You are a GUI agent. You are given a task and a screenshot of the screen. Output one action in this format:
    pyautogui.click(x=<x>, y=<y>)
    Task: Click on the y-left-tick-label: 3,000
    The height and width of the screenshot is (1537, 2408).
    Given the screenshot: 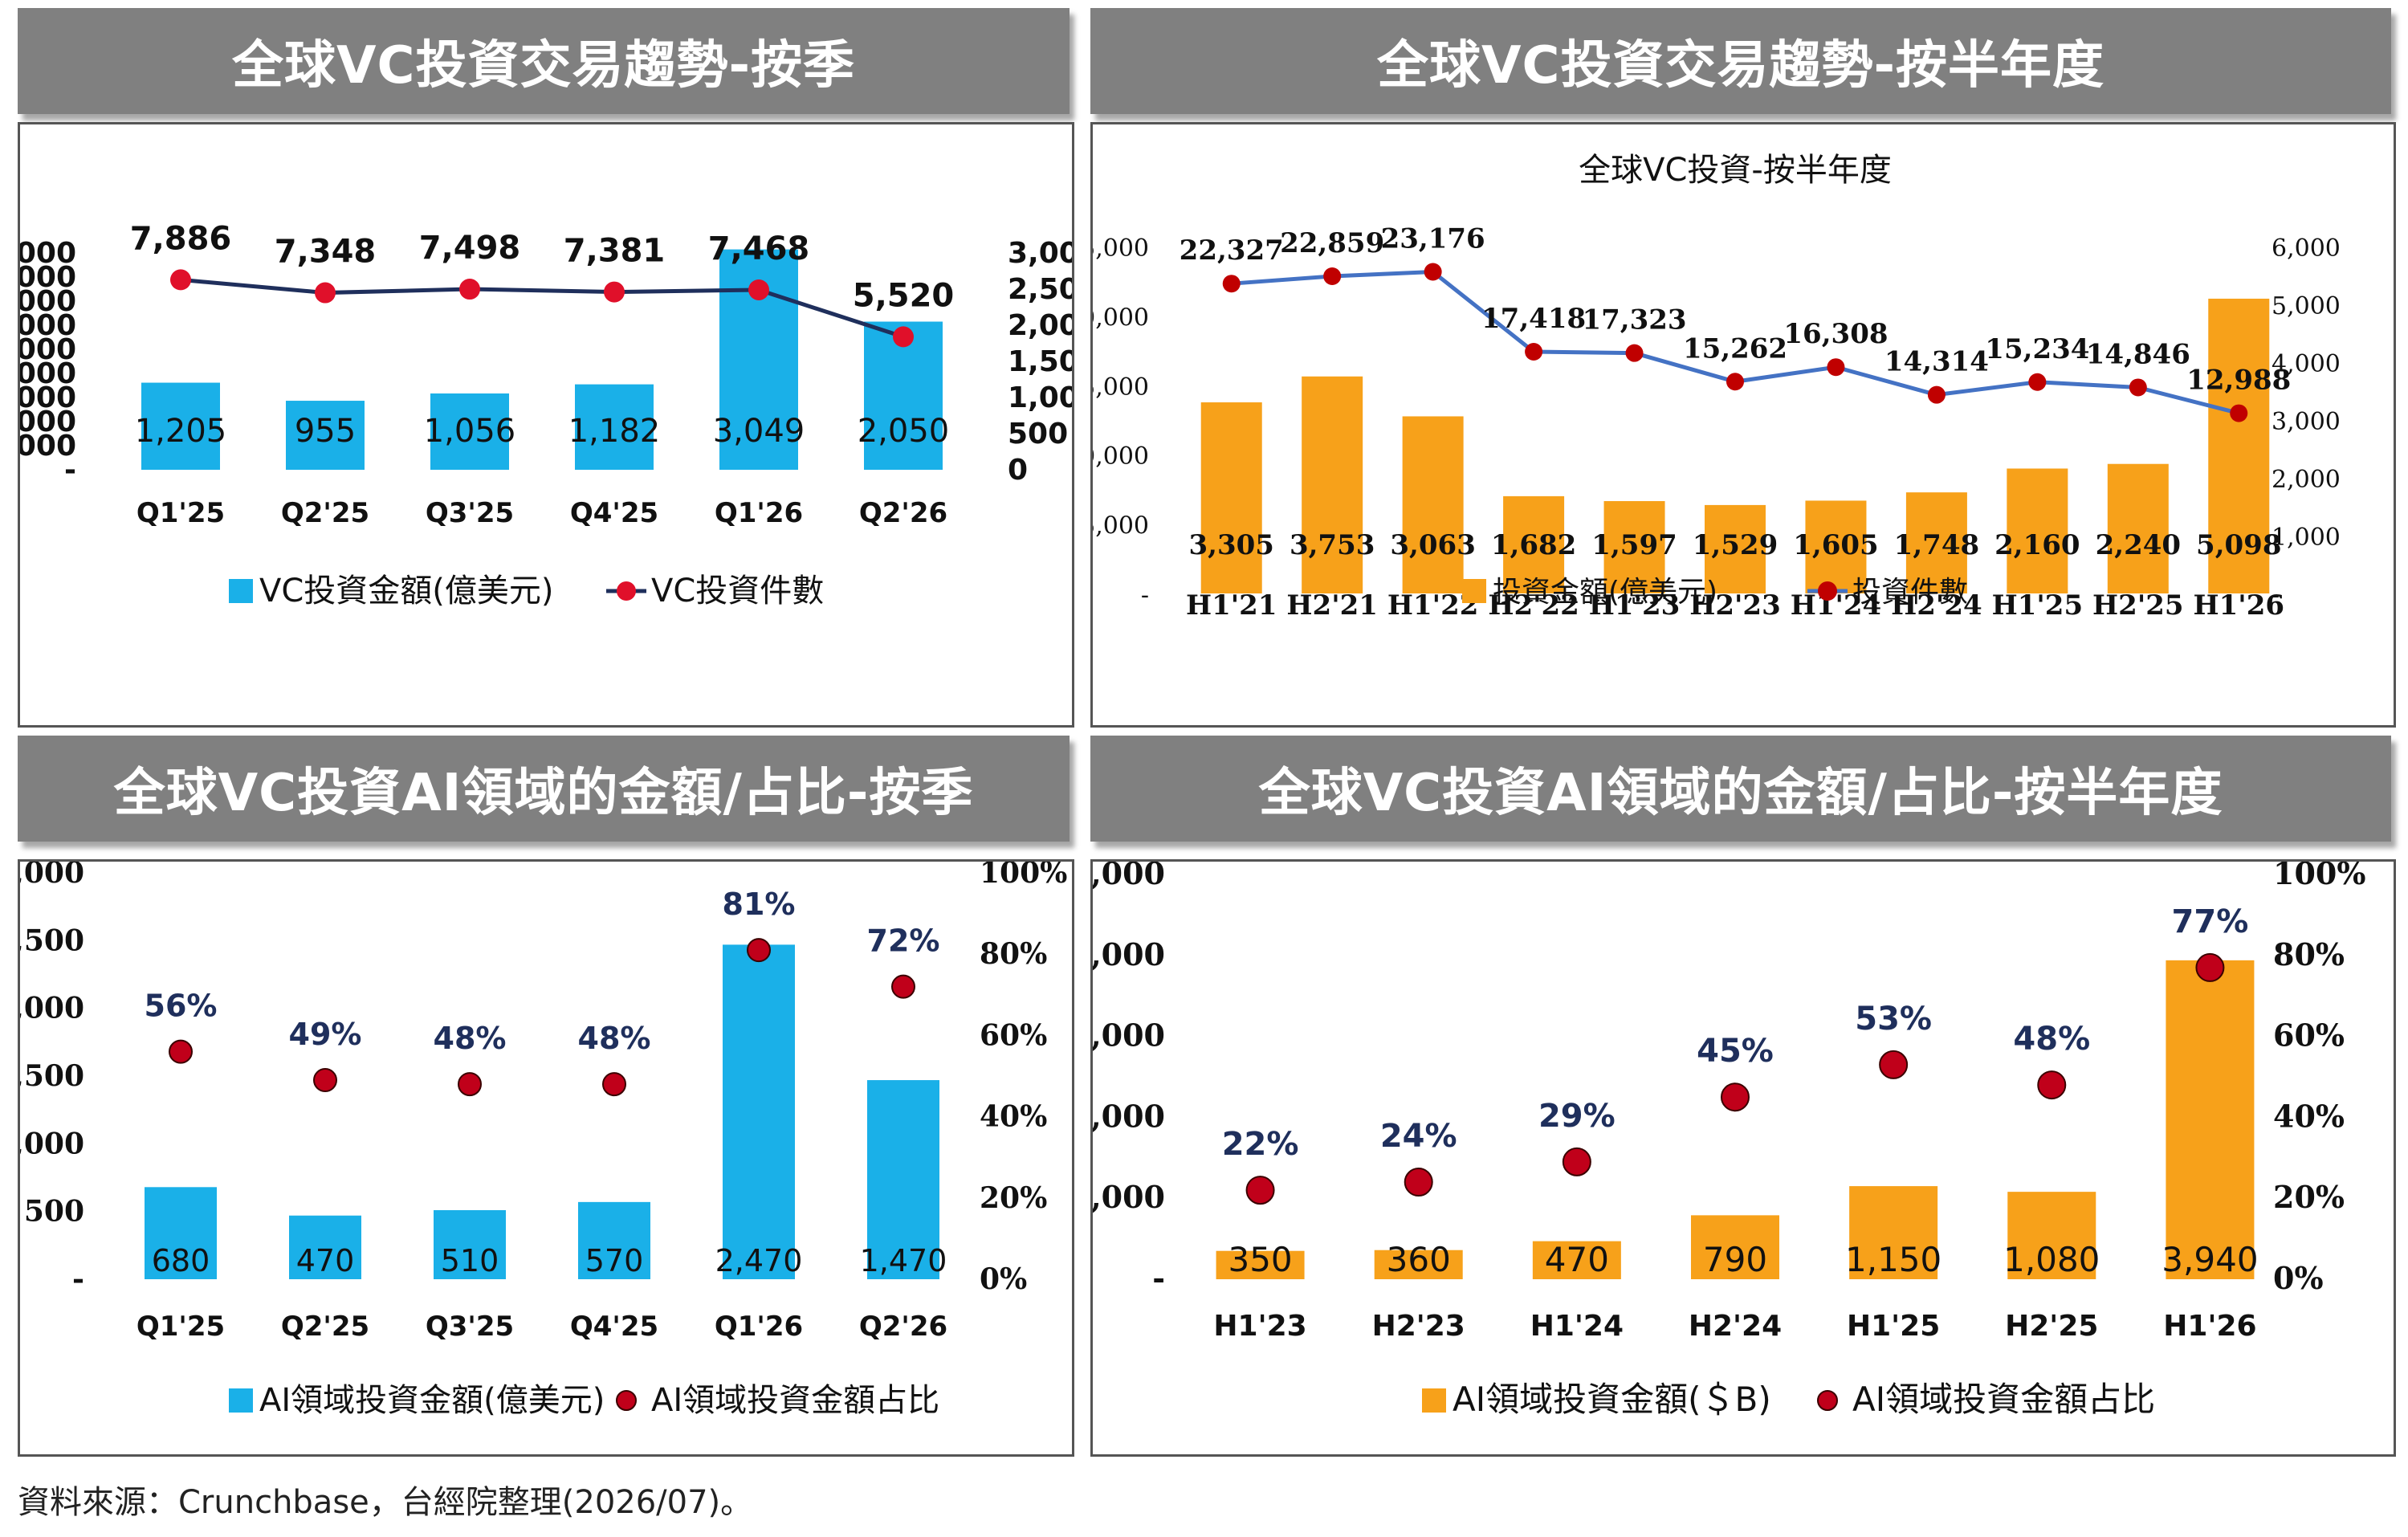 What is the action you would take?
    pyautogui.click(x=48, y=397)
    